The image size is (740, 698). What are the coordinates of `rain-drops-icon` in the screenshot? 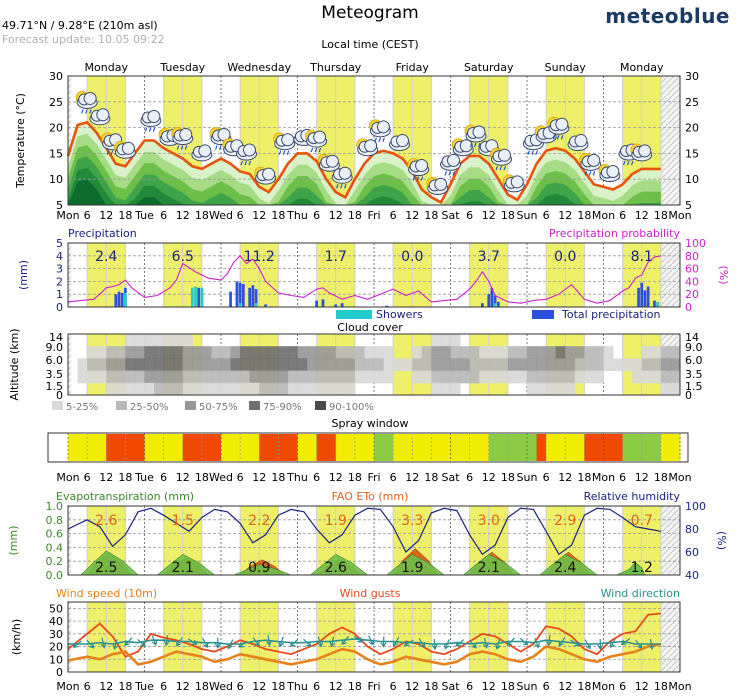 It's located at (379, 140).